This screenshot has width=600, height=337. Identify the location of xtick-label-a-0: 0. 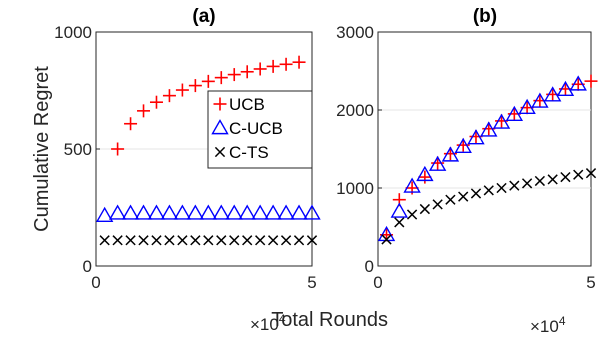
(95, 282).